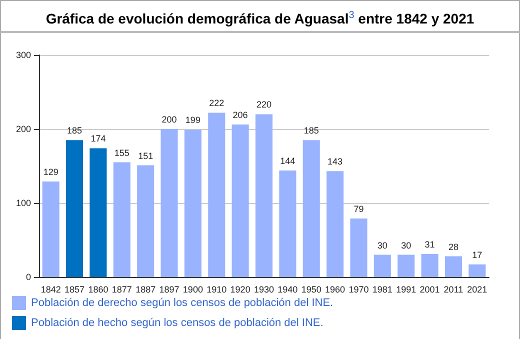 The image size is (520, 339). I want to click on y-tick-label: 0, so click(28, 277).